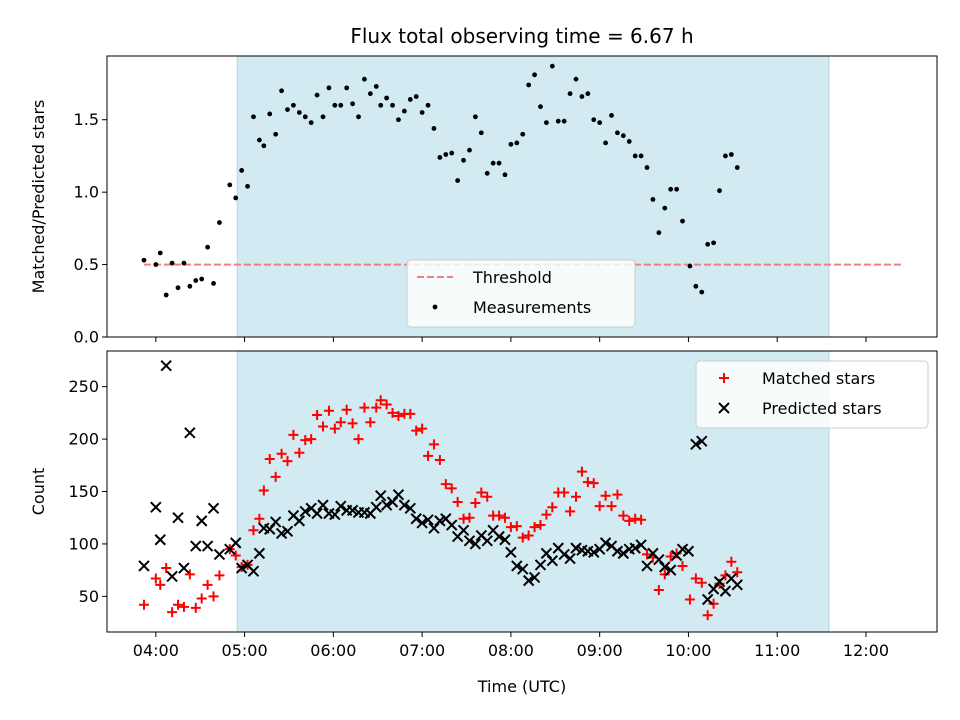  Describe the element at coordinates (38, 492) in the screenshot. I see `y-axis-label: Count` at that location.